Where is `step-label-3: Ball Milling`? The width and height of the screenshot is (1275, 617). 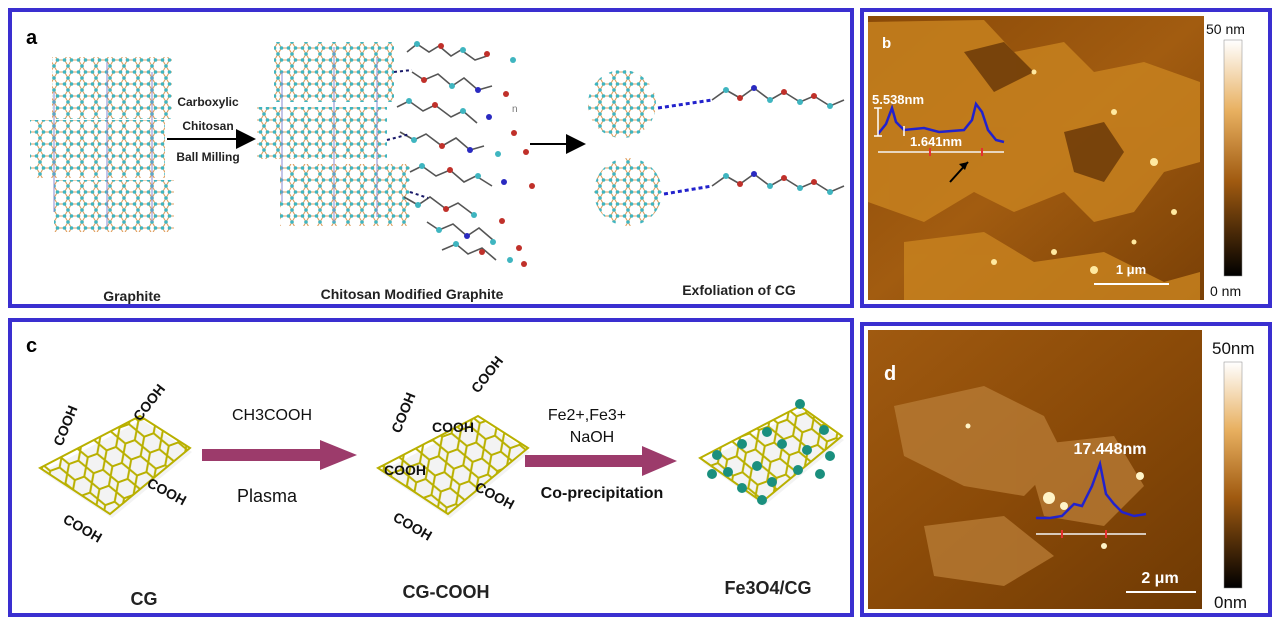 step-label-3: Ball Milling is located at coordinates (207, 157).